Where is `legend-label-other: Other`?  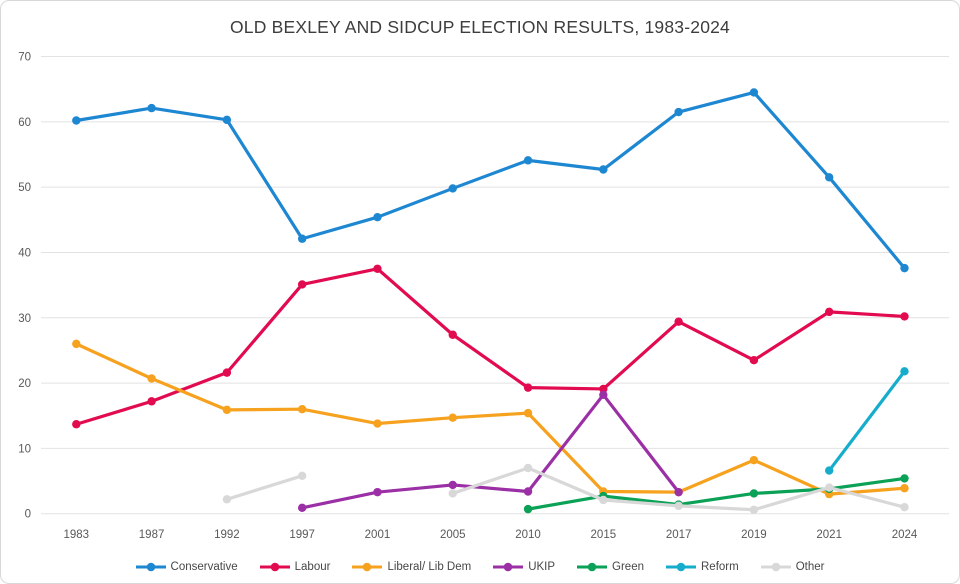 legend-label-other: Other is located at coordinates (810, 567).